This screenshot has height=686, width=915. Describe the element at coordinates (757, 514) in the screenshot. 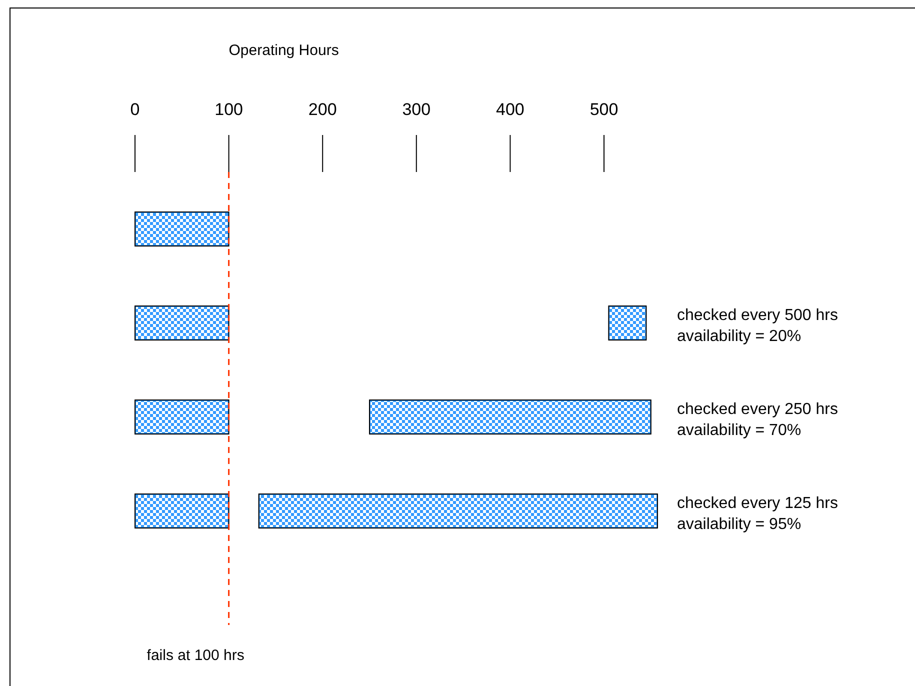

I see `text: checked every 125 hrs availability = 95%` at that location.